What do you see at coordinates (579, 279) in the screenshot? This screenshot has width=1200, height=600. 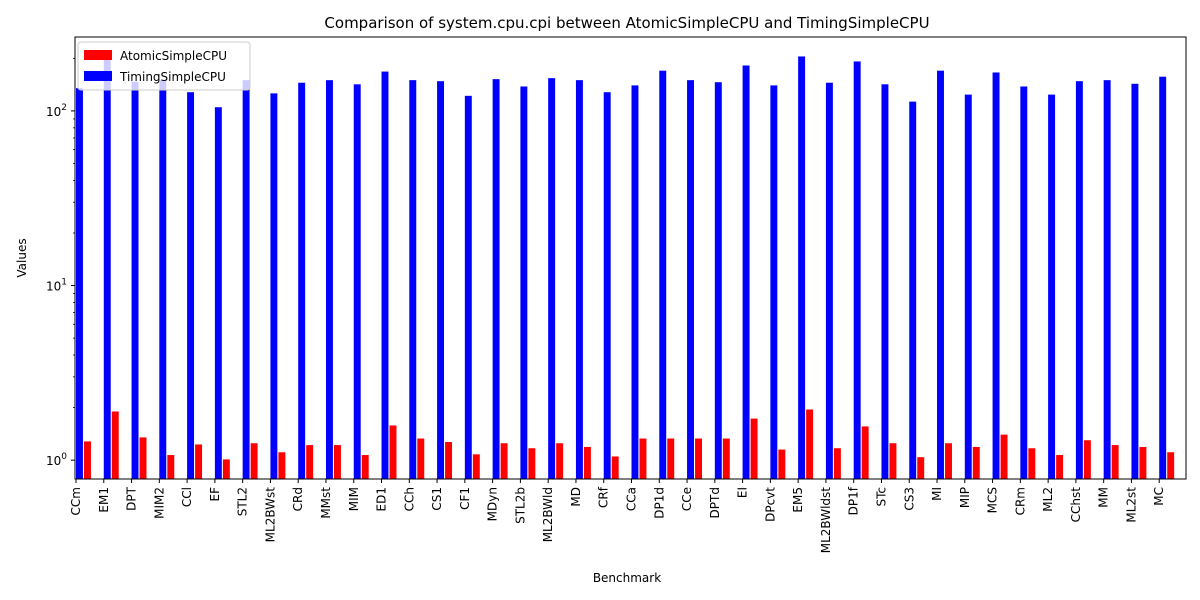 I see `bar-TimingSimpleCPU-MD` at bounding box center [579, 279].